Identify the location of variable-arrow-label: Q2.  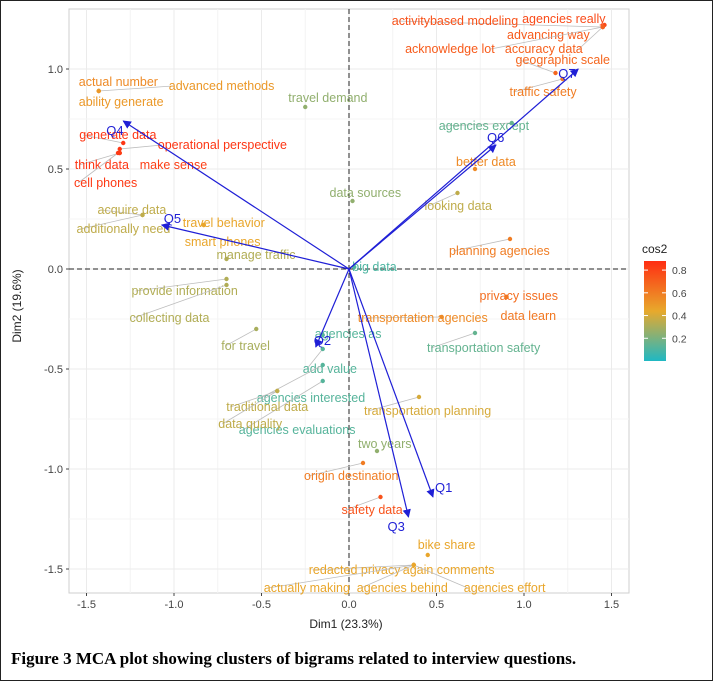
(322, 340).